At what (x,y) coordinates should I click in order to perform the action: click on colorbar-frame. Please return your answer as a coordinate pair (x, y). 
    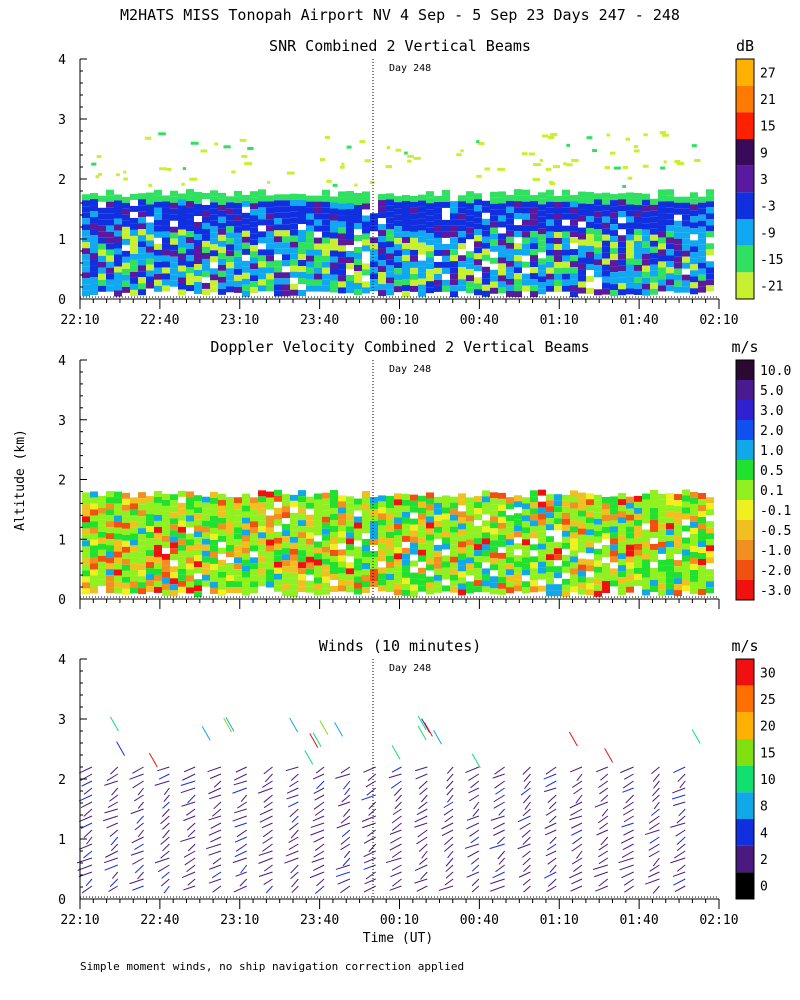
    Looking at the image, I should click on (745, 179).